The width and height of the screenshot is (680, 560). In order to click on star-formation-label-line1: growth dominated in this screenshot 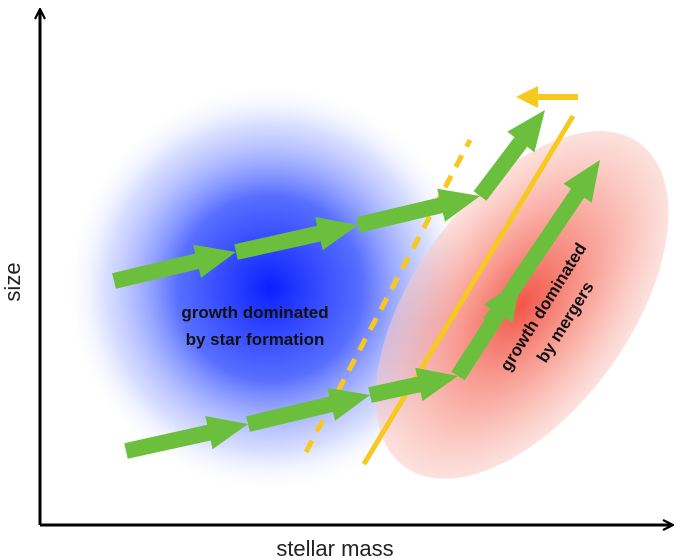, I will do `click(254, 312)`.